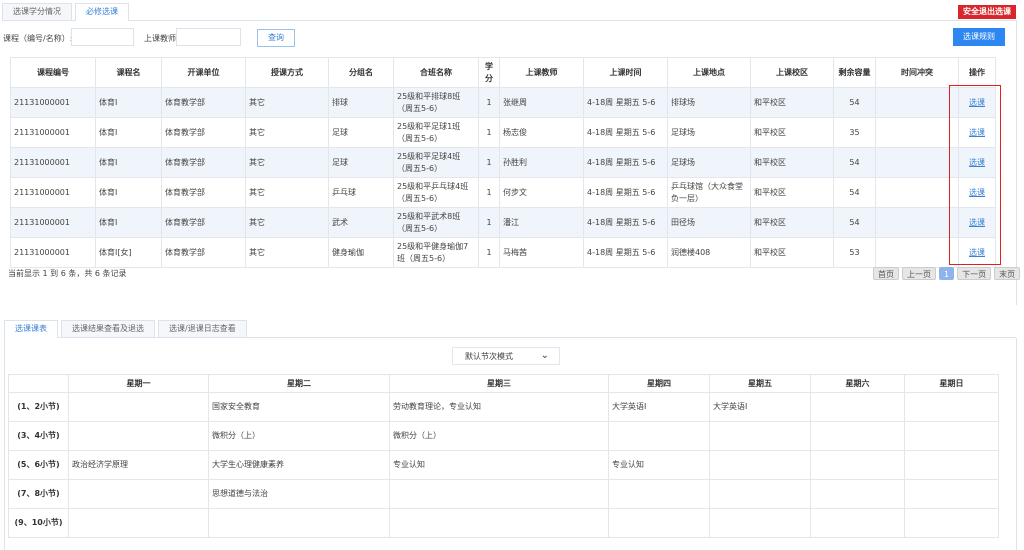  Describe the element at coordinates (506, 356) in the screenshot. I see `section-mode-select: 默认节次模式 ⌄` at that location.